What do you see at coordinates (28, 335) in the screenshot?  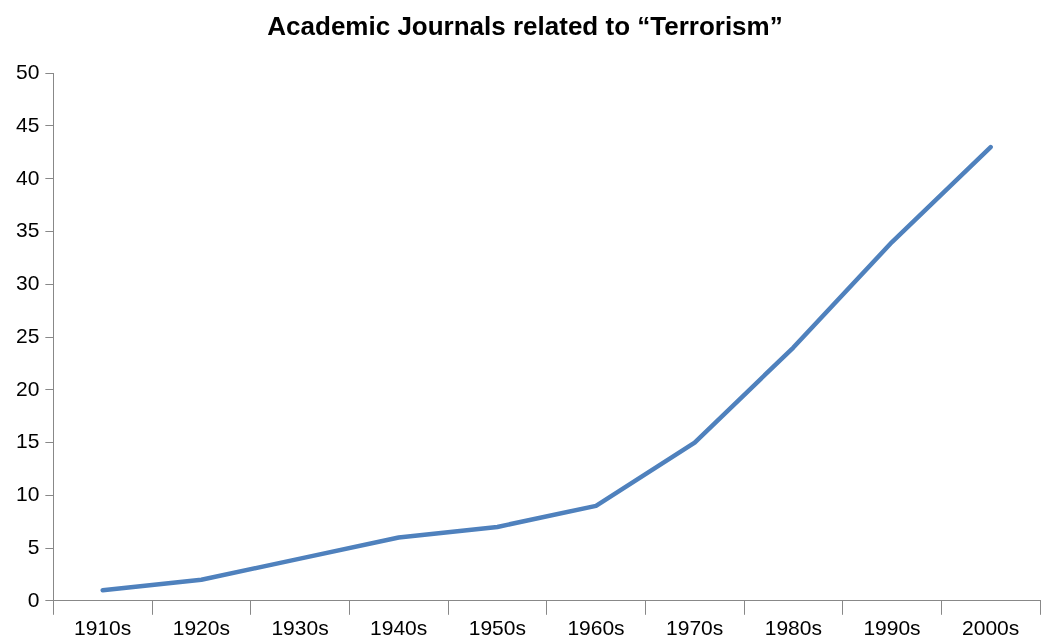 I see `y-tick-label: 25` at bounding box center [28, 335].